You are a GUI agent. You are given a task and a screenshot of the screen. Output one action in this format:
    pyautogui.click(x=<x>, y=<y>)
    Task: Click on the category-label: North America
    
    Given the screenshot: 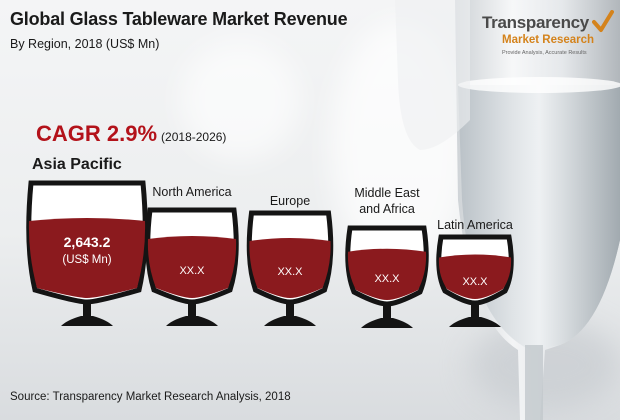 What is the action you would take?
    pyautogui.click(x=192, y=192)
    